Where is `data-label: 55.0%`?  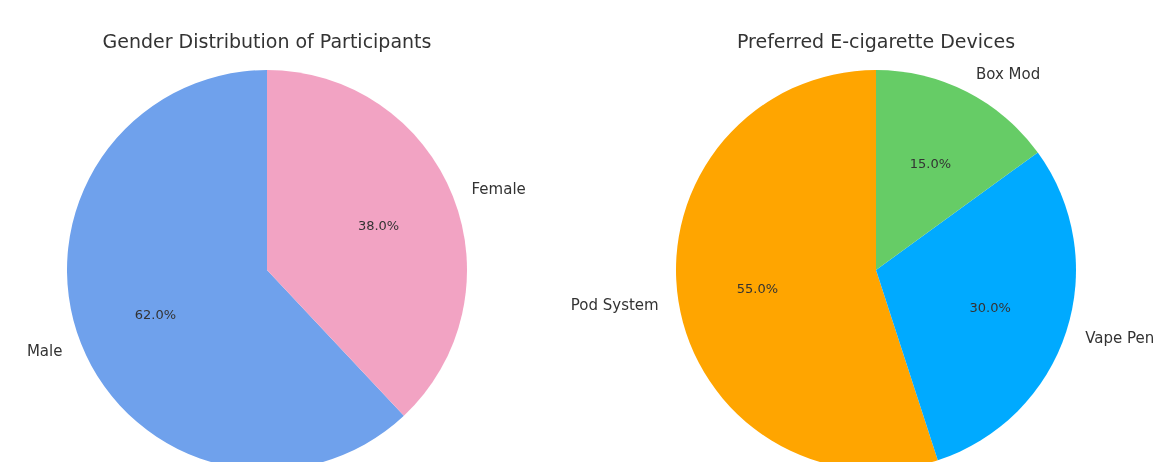
data-label: 55.0% is located at coordinates (757, 289).